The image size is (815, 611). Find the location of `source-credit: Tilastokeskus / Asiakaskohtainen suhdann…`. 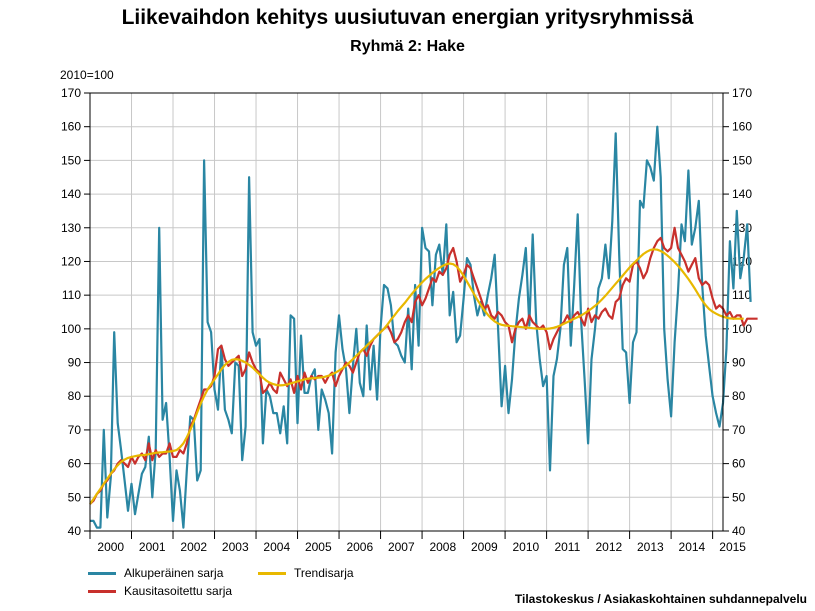

source-credit: Tilastokeskus / Asiakaskohtainen suhdann… is located at coordinates (660, 599).